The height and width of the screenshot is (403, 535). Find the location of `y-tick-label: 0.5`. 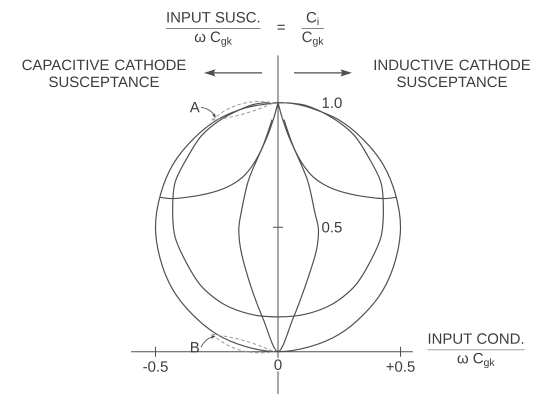

y-tick-label: 0.5 is located at coordinates (332, 227).